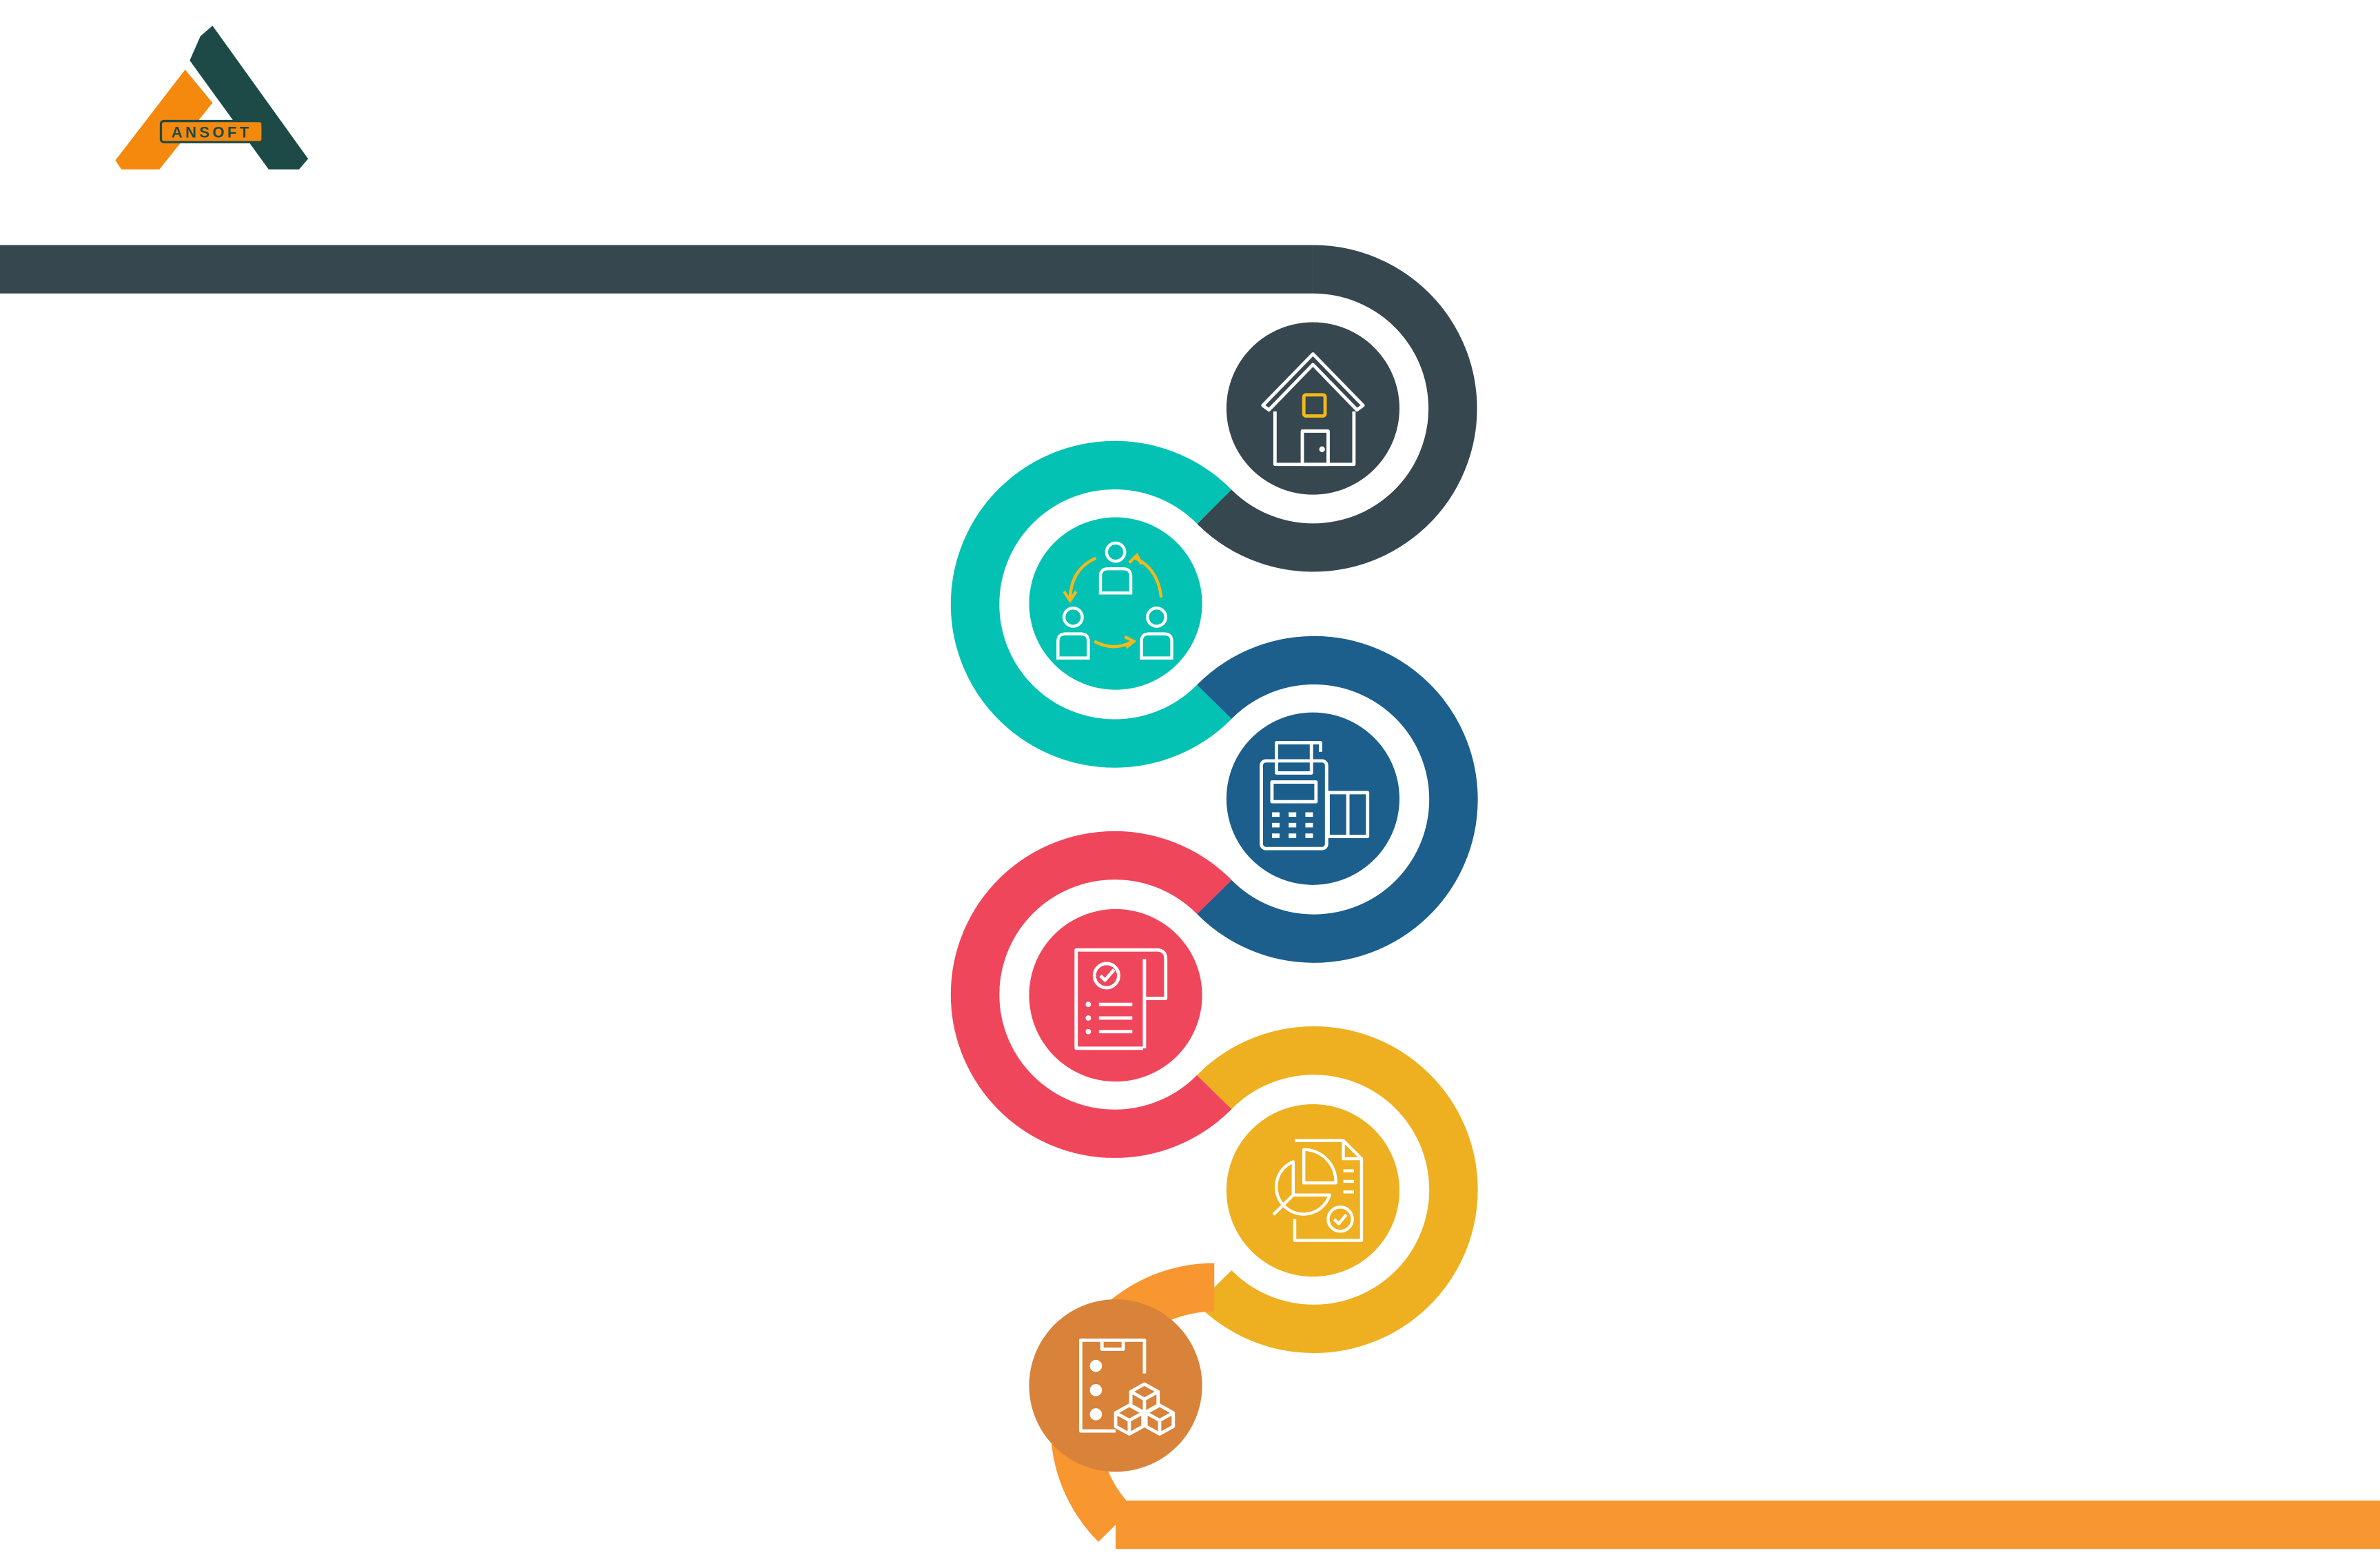 The height and width of the screenshot is (1555, 2380). I want to click on team-cycle-icon, so click(1114, 600).